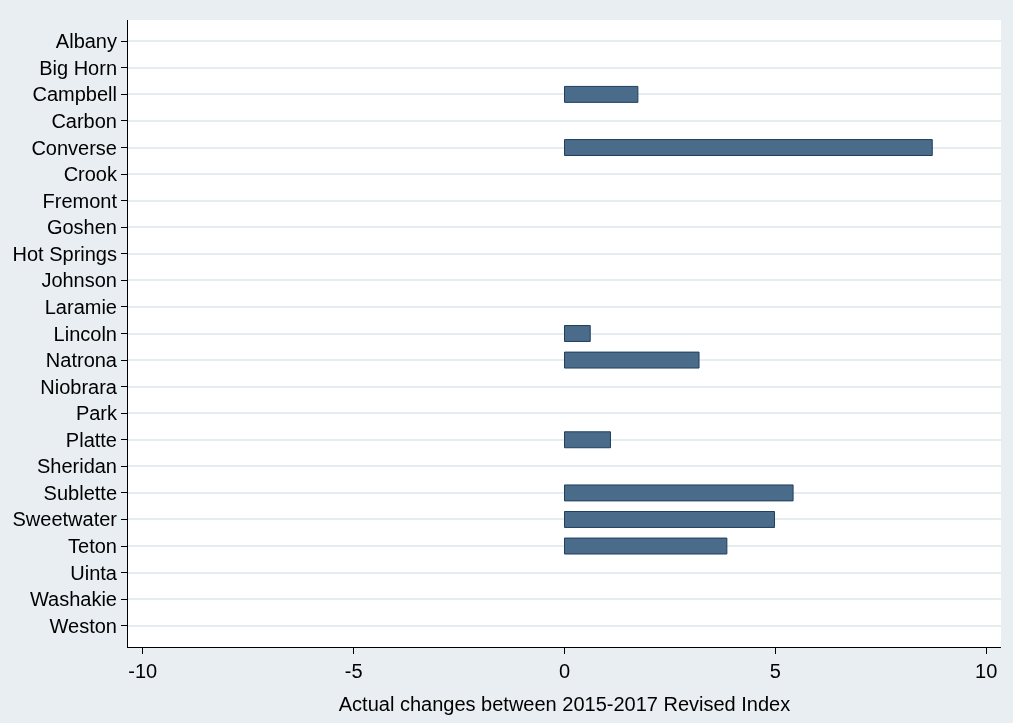 The image size is (1013, 723). I want to click on y-tick-label: Natrona, so click(81, 360).